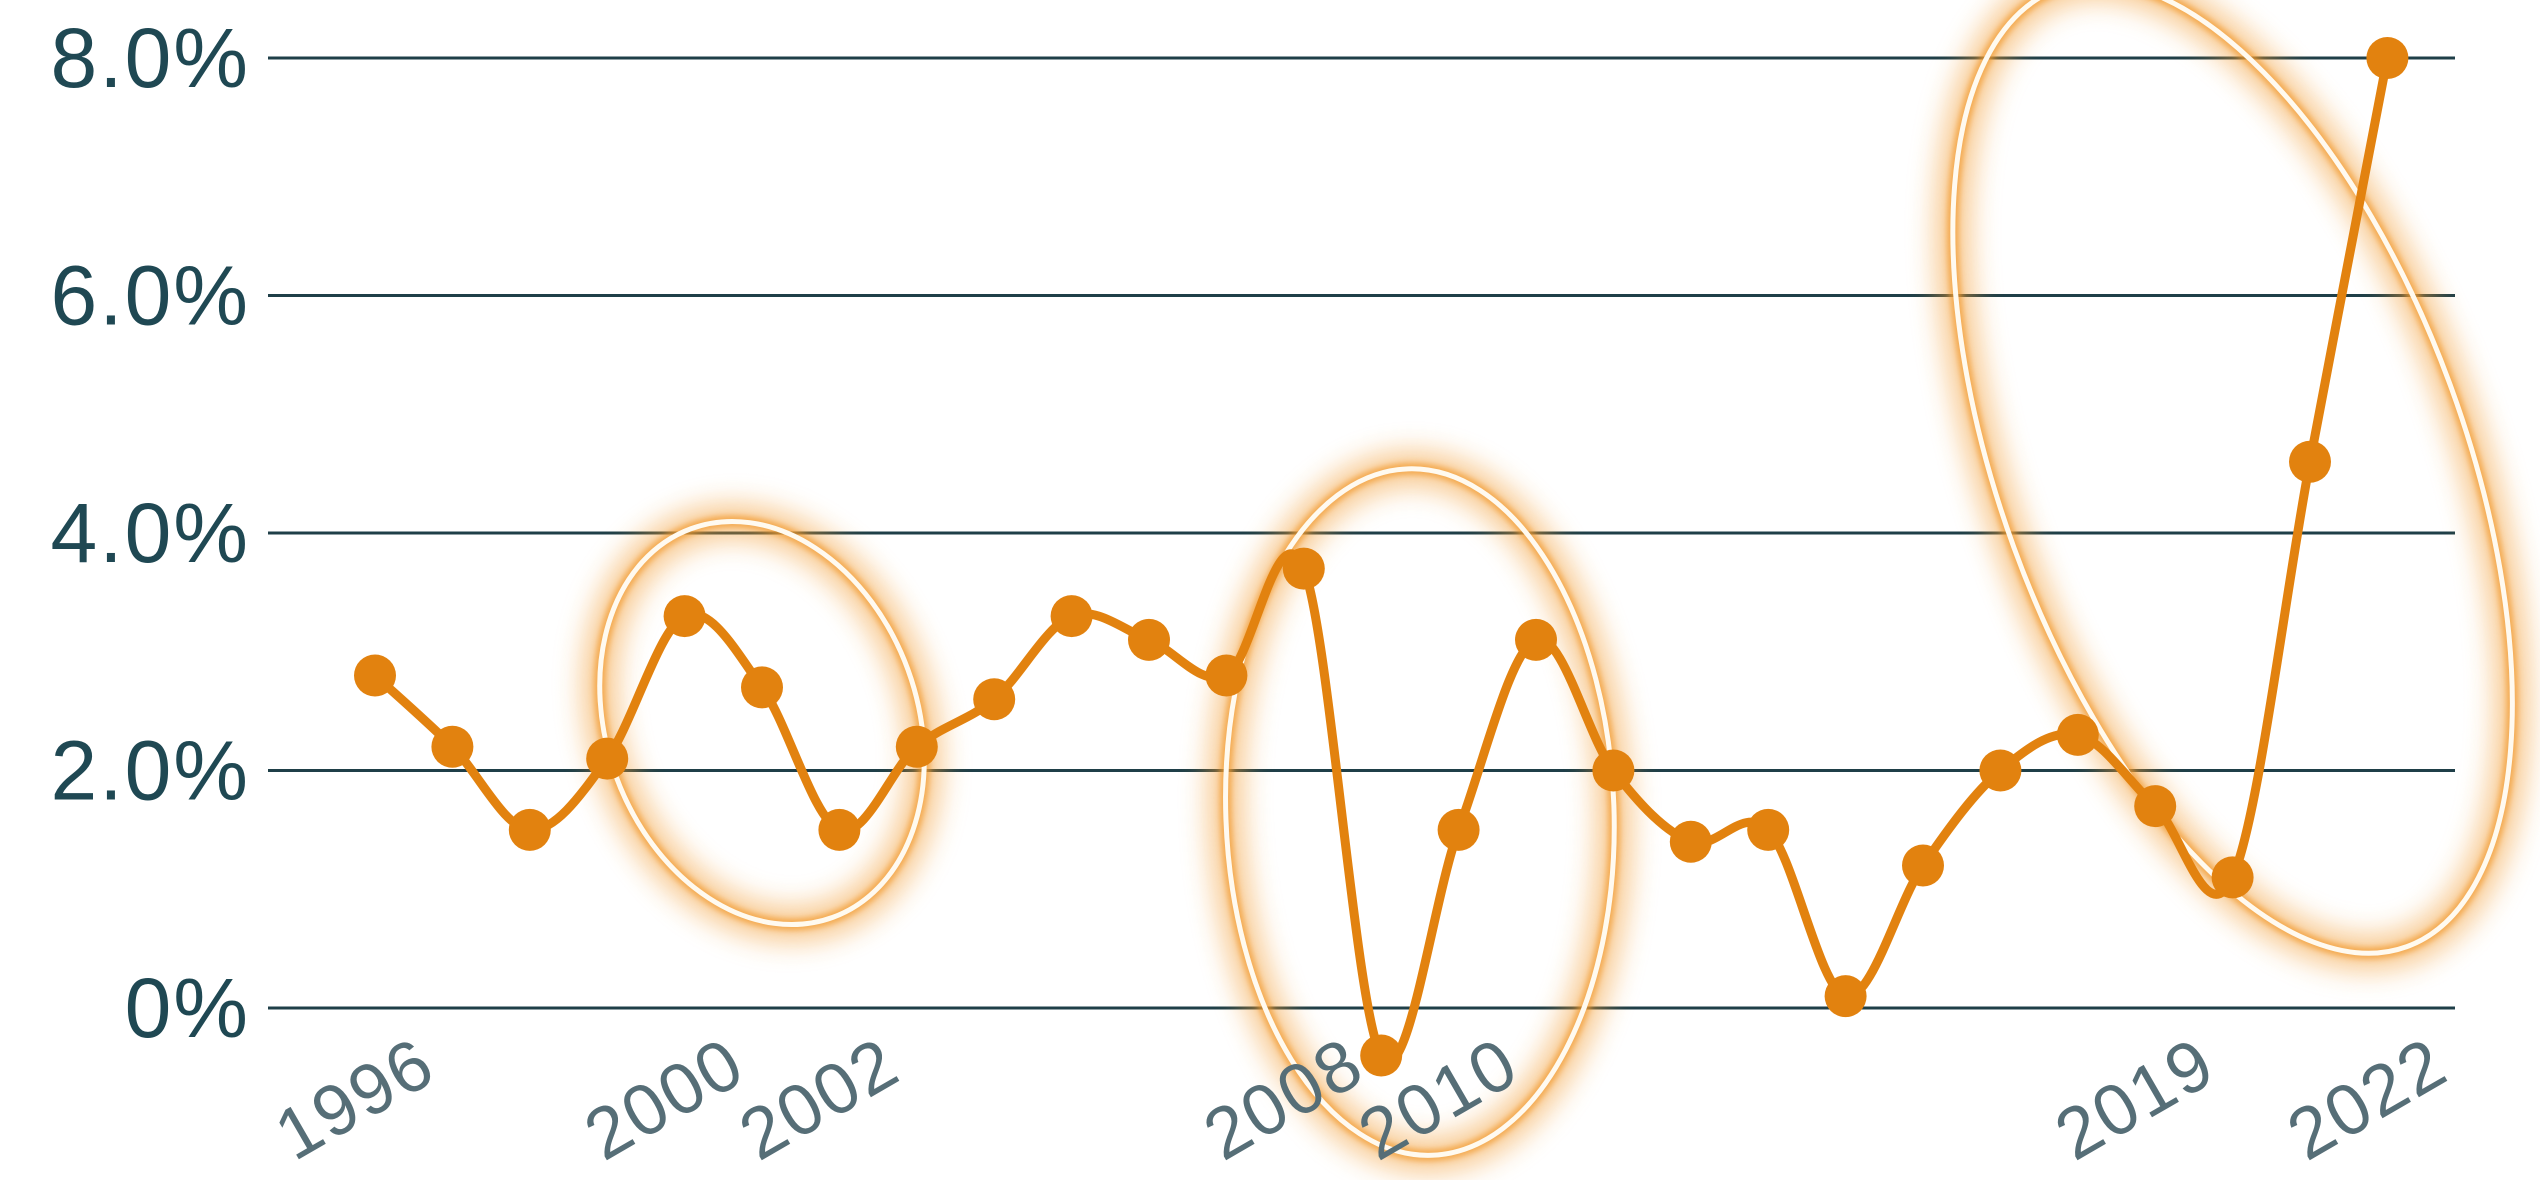 The width and height of the screenshot is (2540, 1180). I want to click on y-tick-label: 6.0%, so click(150, 296).